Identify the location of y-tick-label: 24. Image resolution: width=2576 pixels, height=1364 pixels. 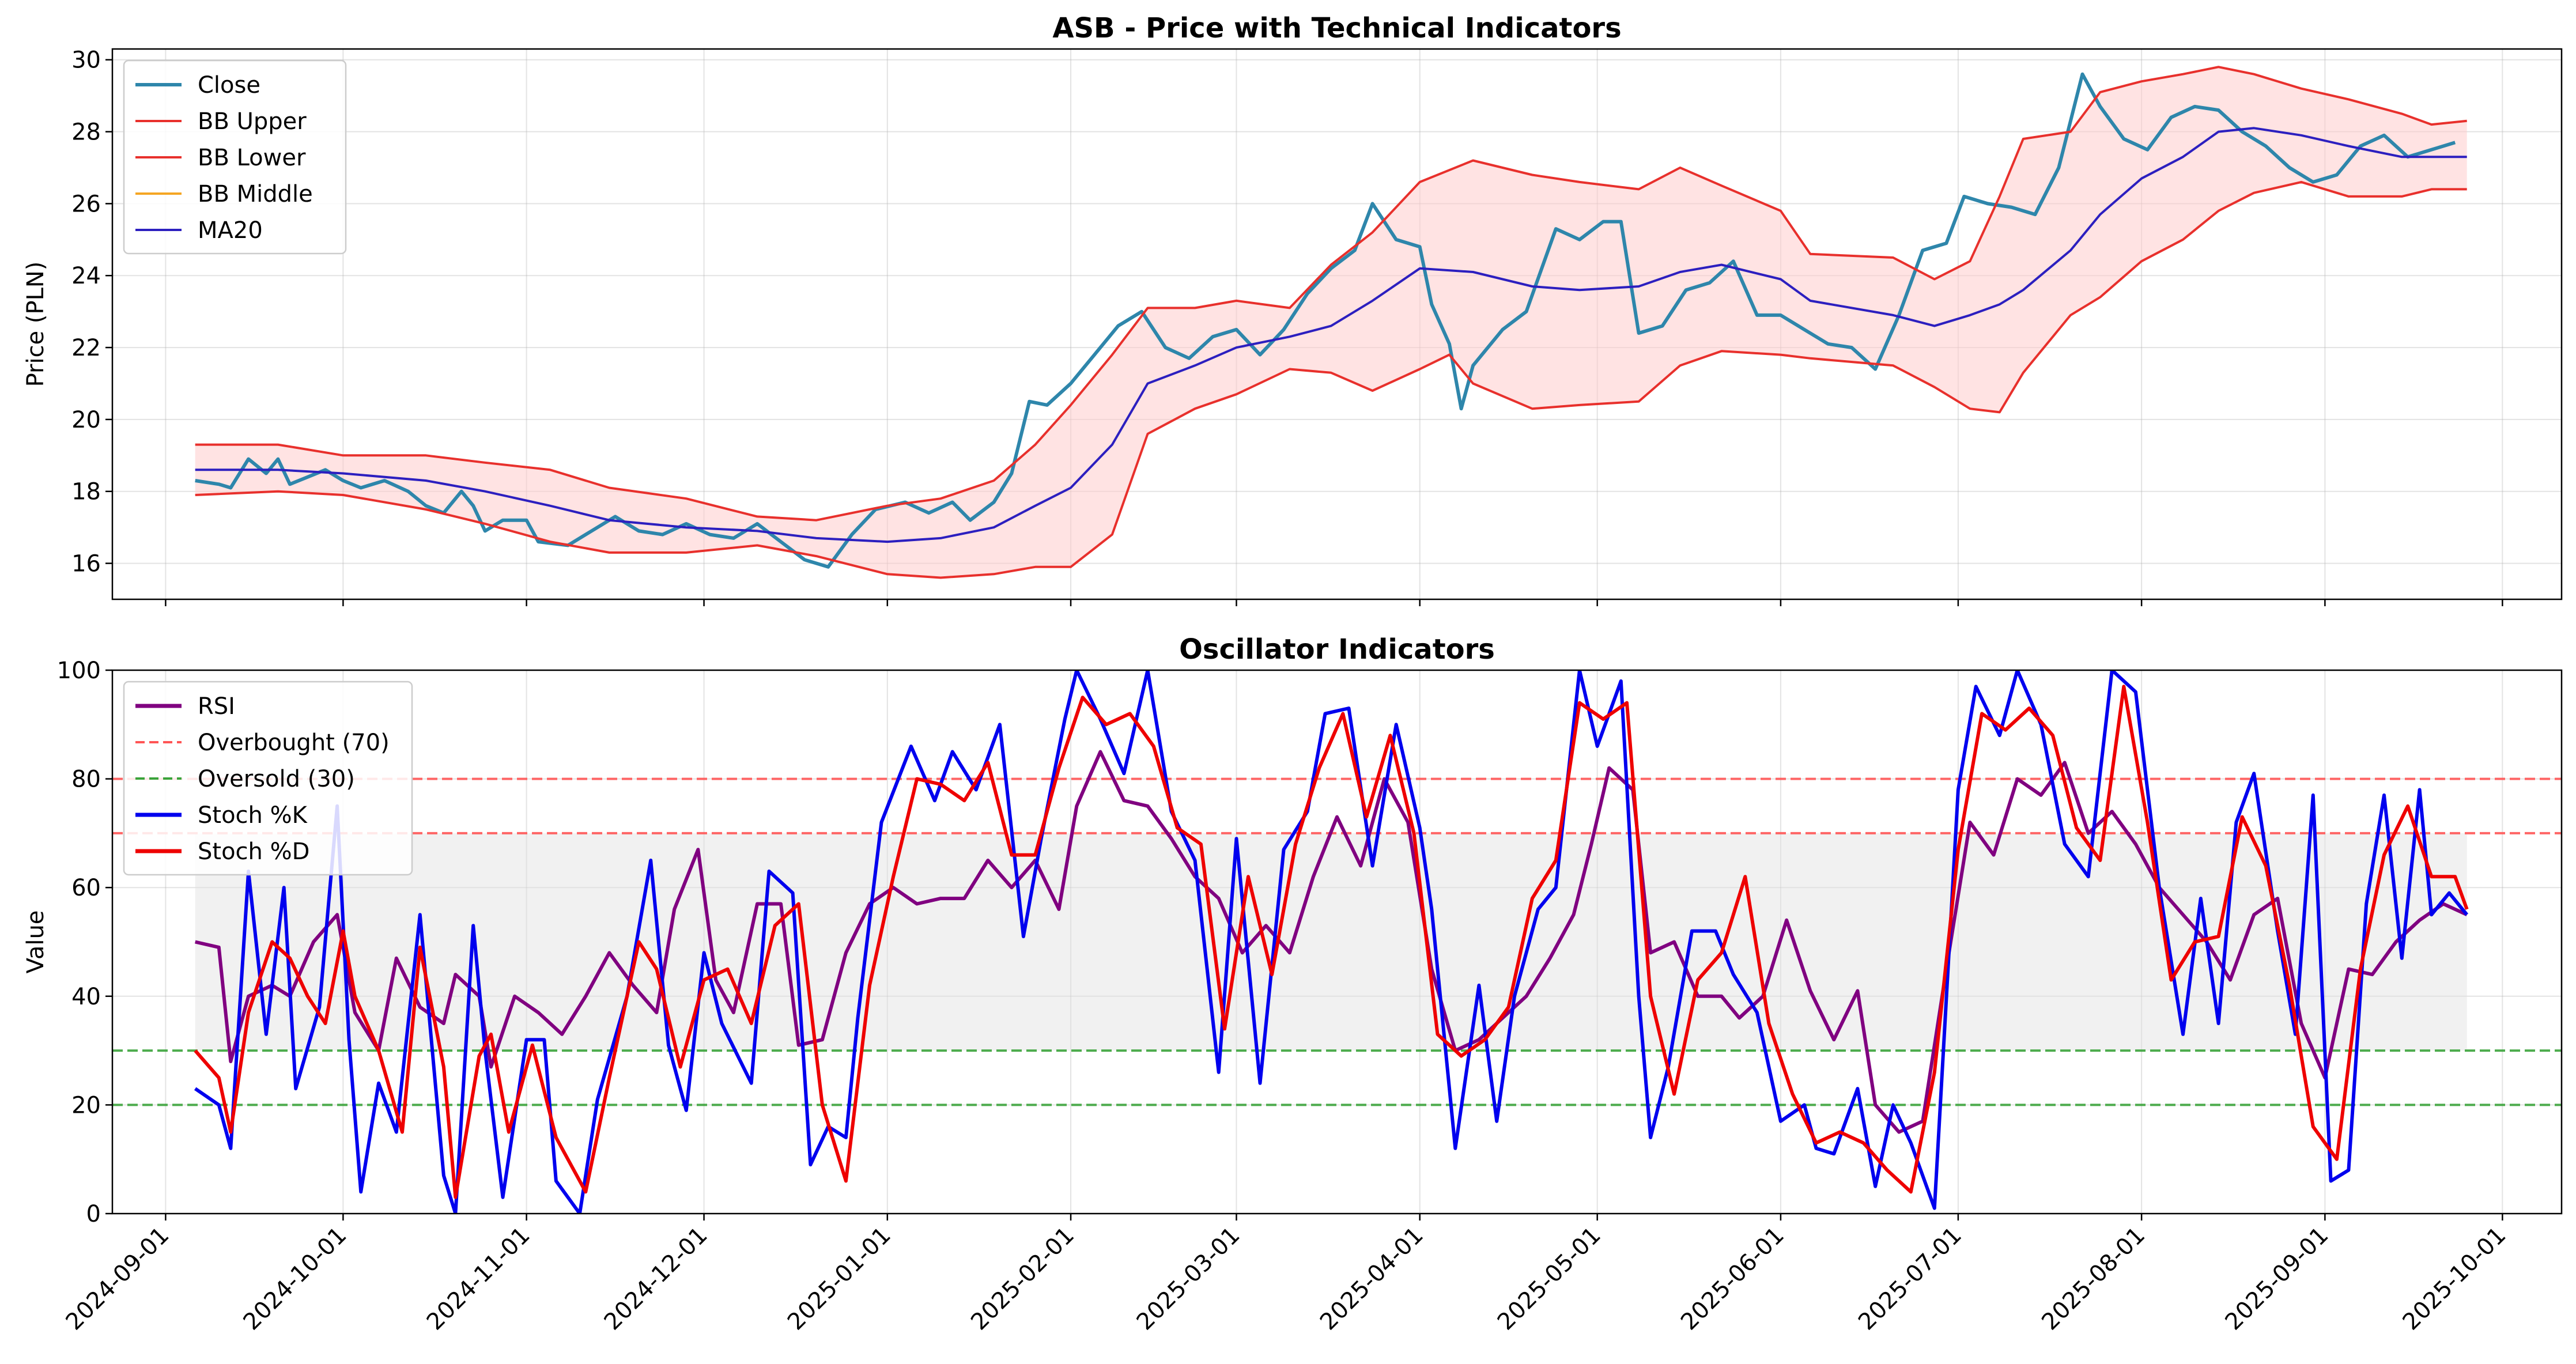
(86, 276).